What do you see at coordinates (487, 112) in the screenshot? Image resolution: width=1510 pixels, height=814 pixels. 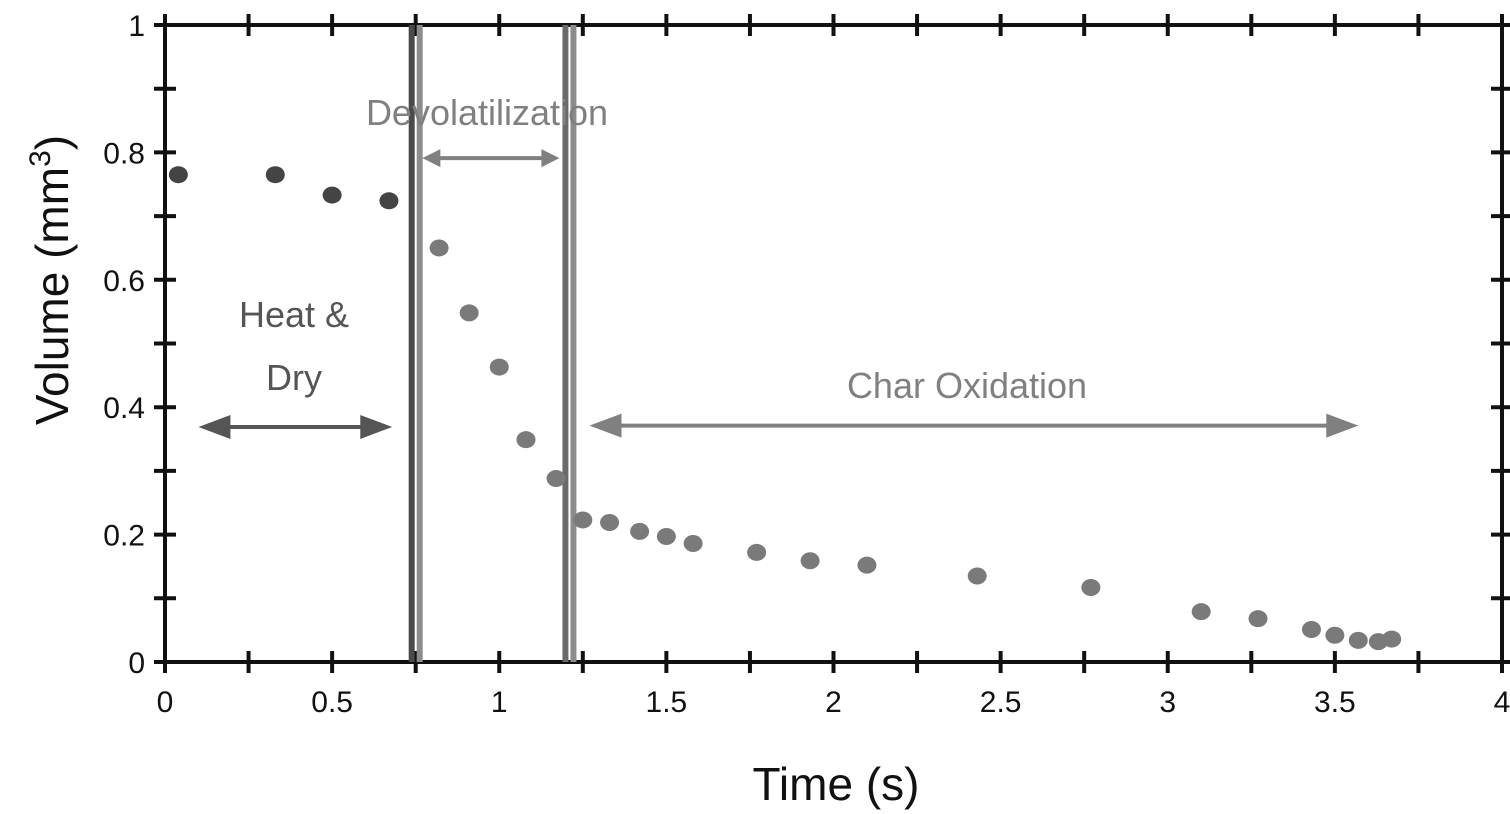 I see `region-label: Devolatilization` at bounding box center [487, 112].